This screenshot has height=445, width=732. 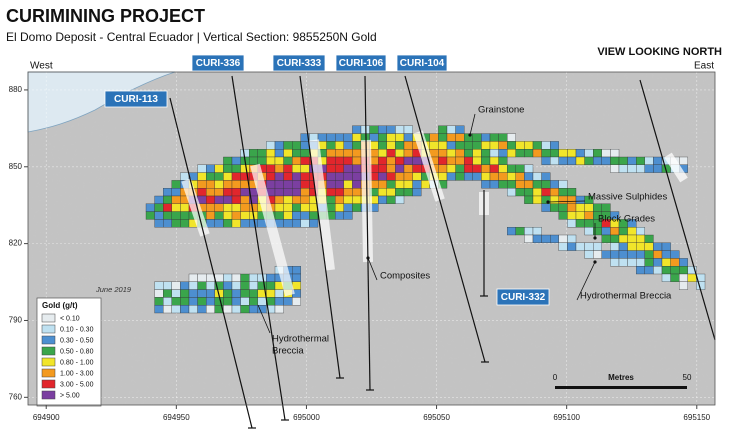 I want to click on x-tick-label: 695100, so click(x=566, y=417).